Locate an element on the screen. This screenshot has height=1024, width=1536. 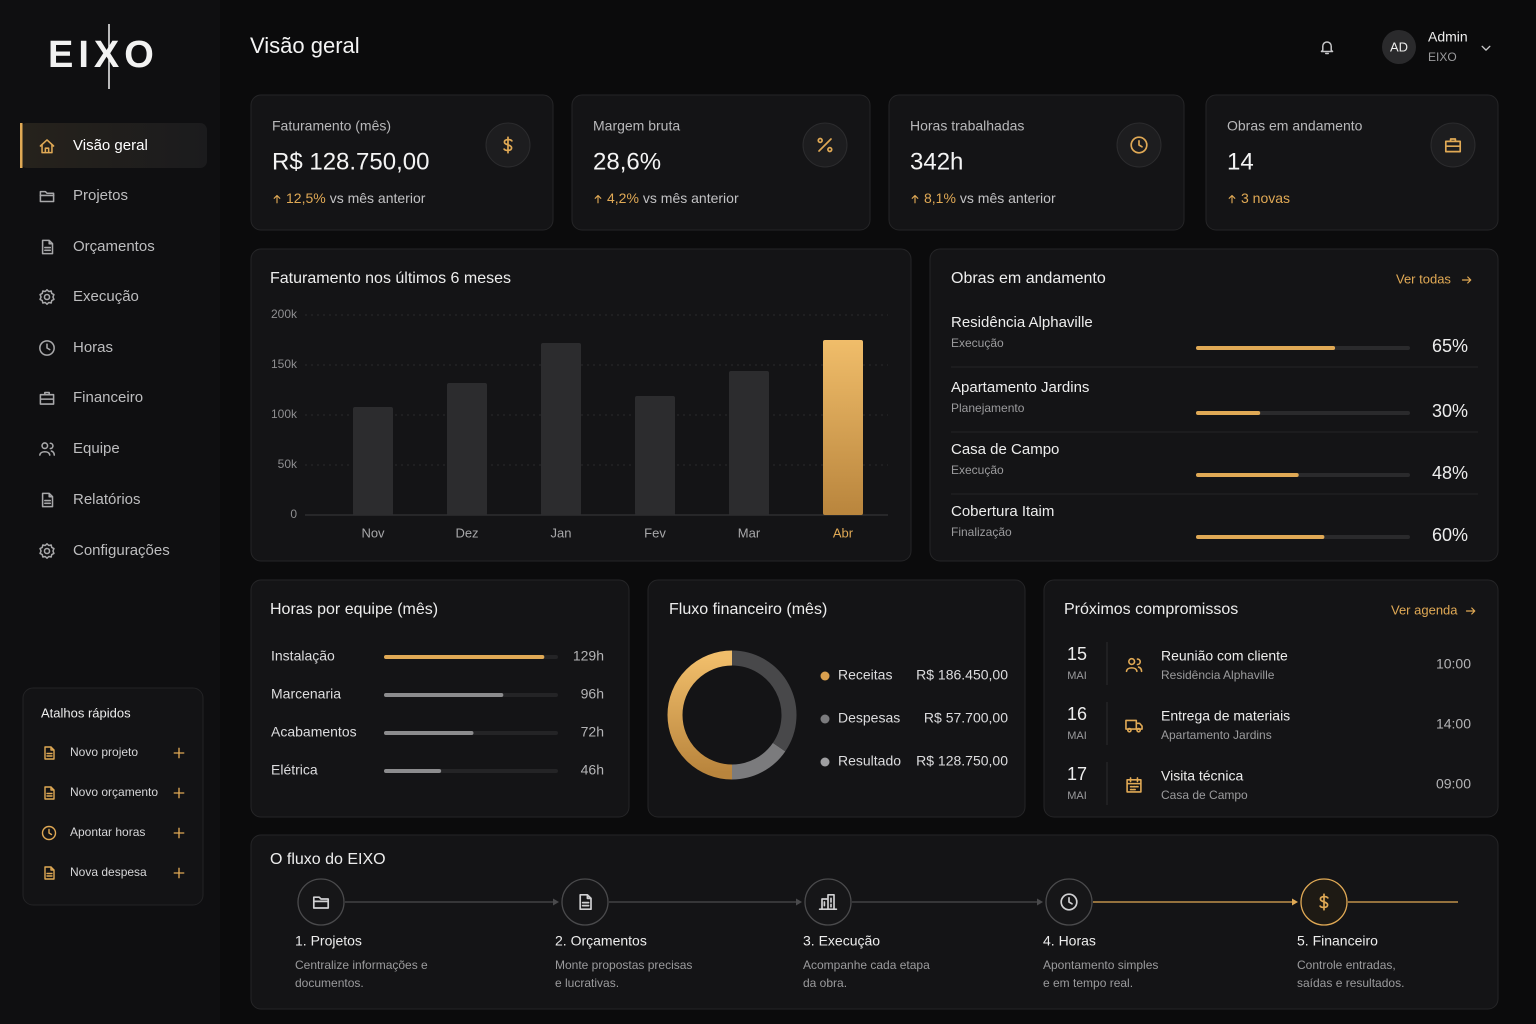
agenda-day: 17 is located at coordinates (1077, 774).